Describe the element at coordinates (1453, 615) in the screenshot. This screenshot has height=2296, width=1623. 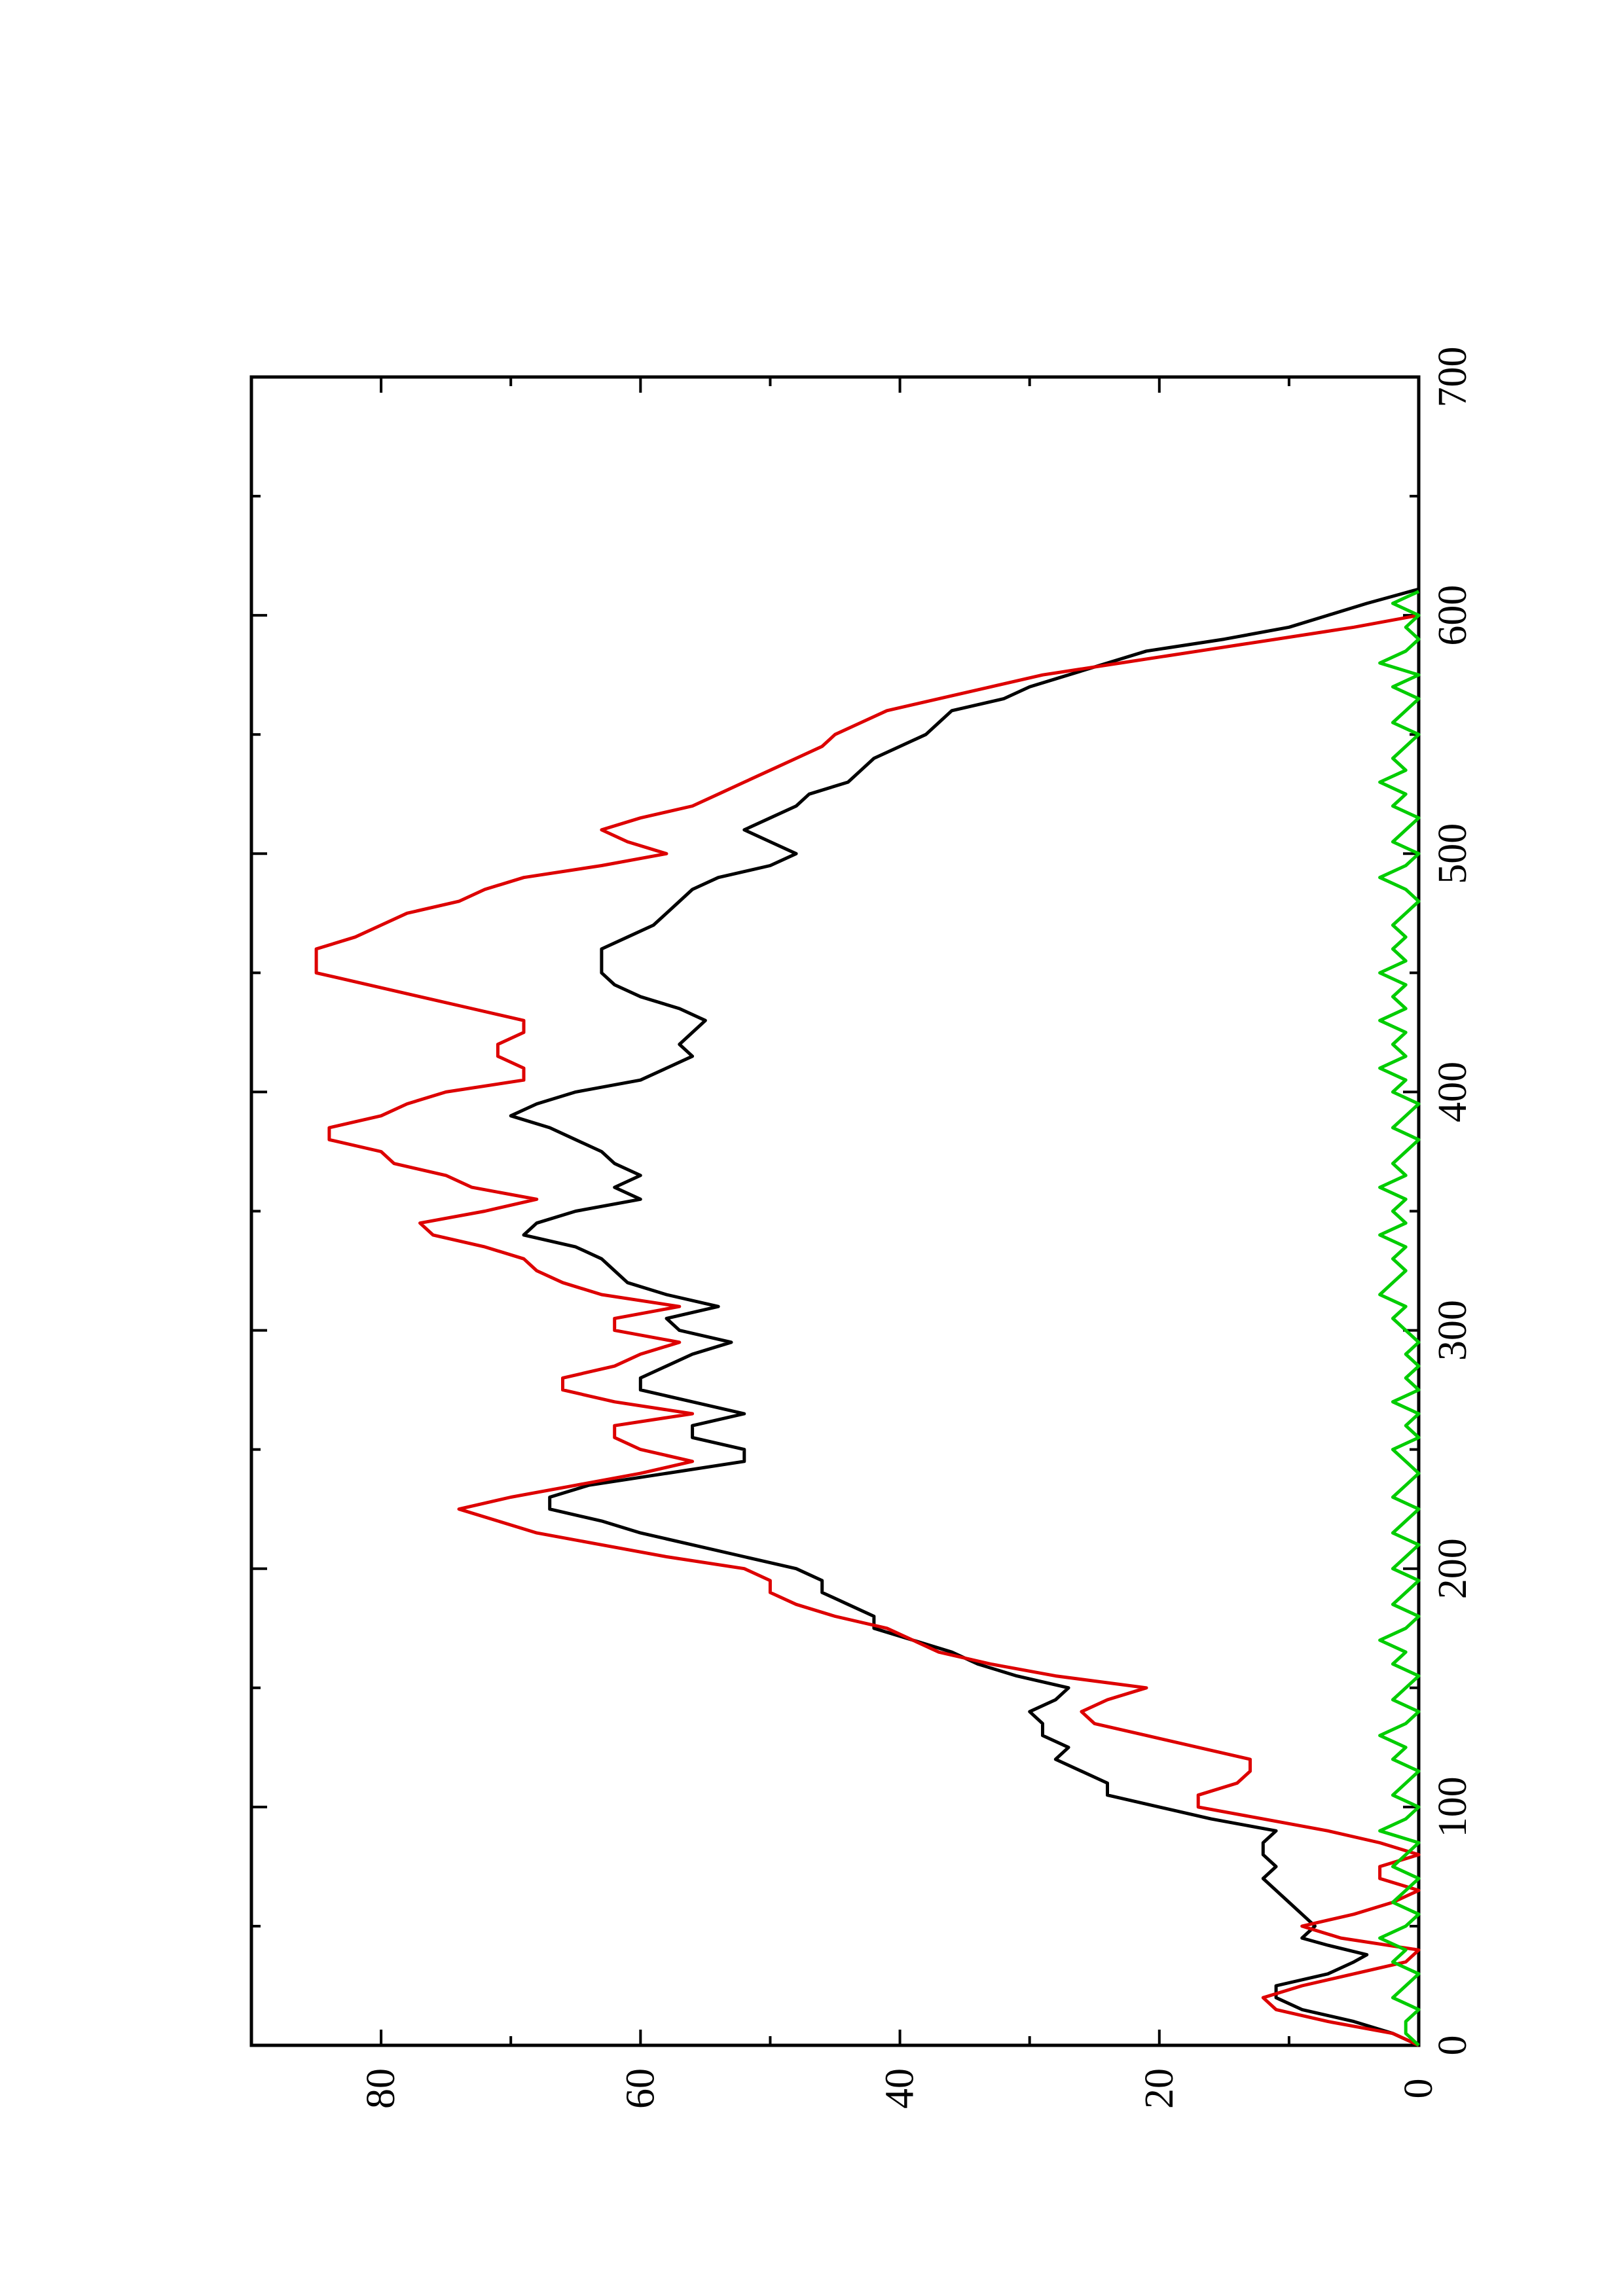
I see `x-tick-label: 600` at that location.